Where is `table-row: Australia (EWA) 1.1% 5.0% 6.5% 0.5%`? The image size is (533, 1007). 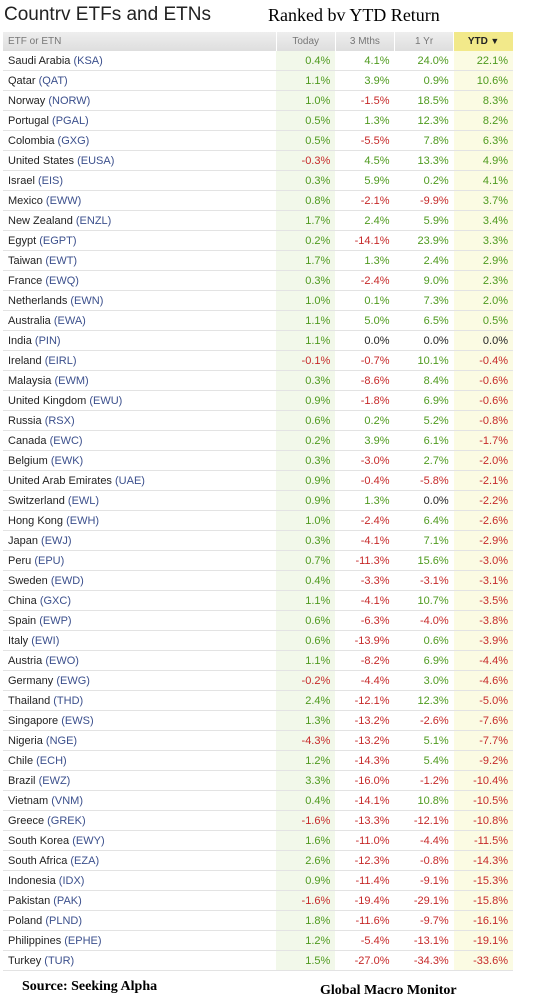 table-row: Australia (EWA) 1.1% 5.0% 6.5% 0.5% is located at coordinates (258, 320).